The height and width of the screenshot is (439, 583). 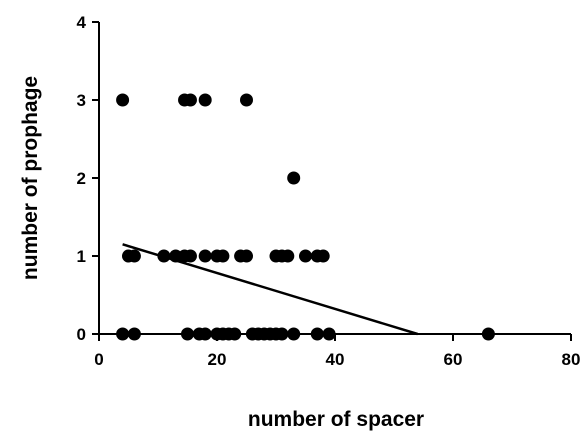 What do you see at coordinates (453, 359) in the screenshot?
I see `x-tick-label: 60` at bounding box center [453, 359].